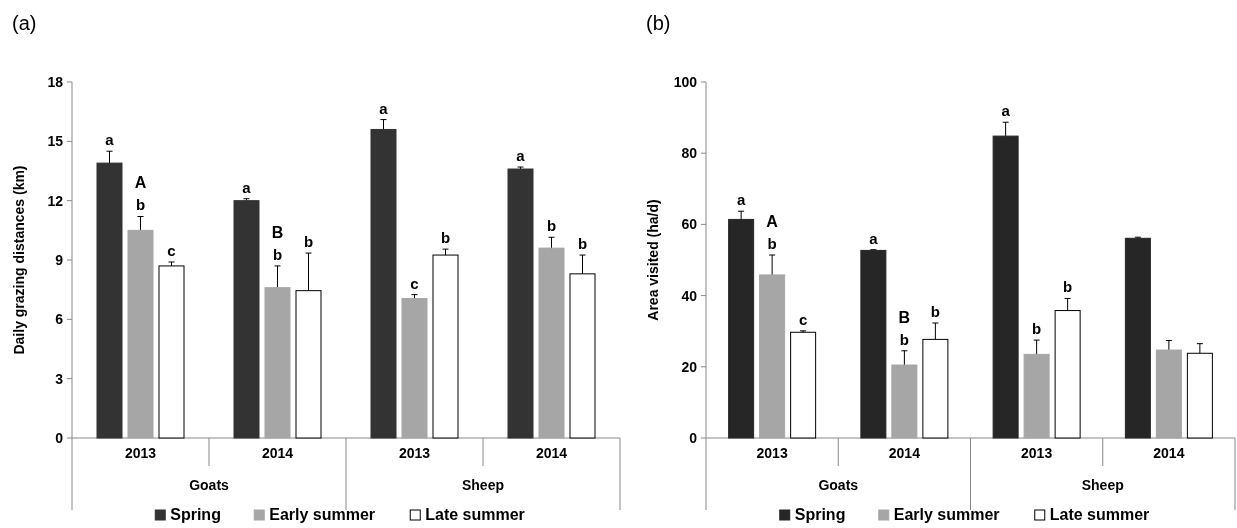 The width and height of the screenshot is (1237, 528). Describe the element at coordinates (55, 200) in the screenshot. I see `y-tick-label: 12` at that location.